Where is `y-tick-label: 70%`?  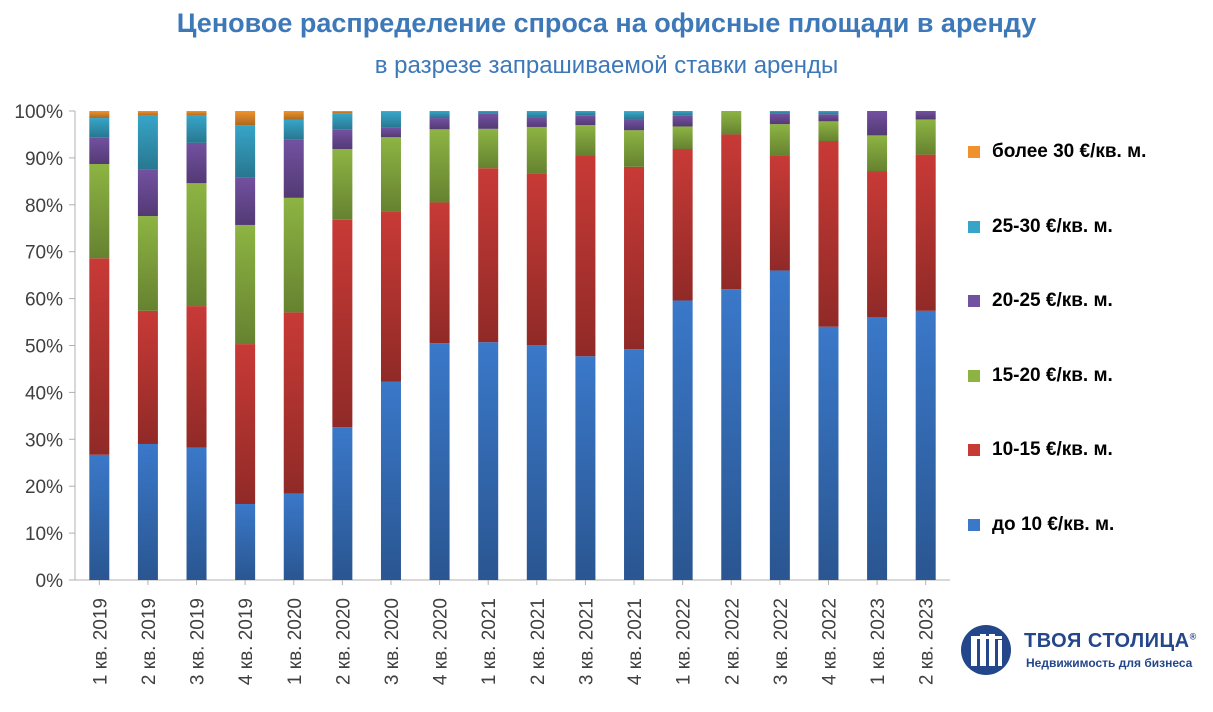 y-tick-label: 70% is located at coordinates (44, 253).